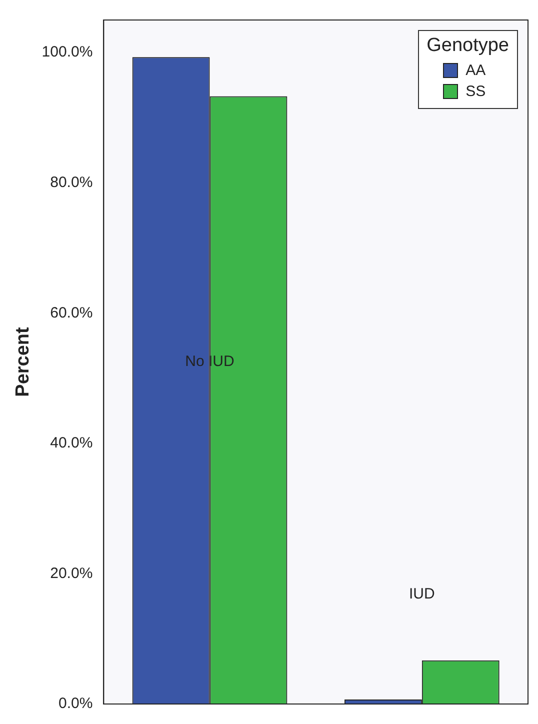  I want to click on y-axis-title: Percent, so click(23, 361).